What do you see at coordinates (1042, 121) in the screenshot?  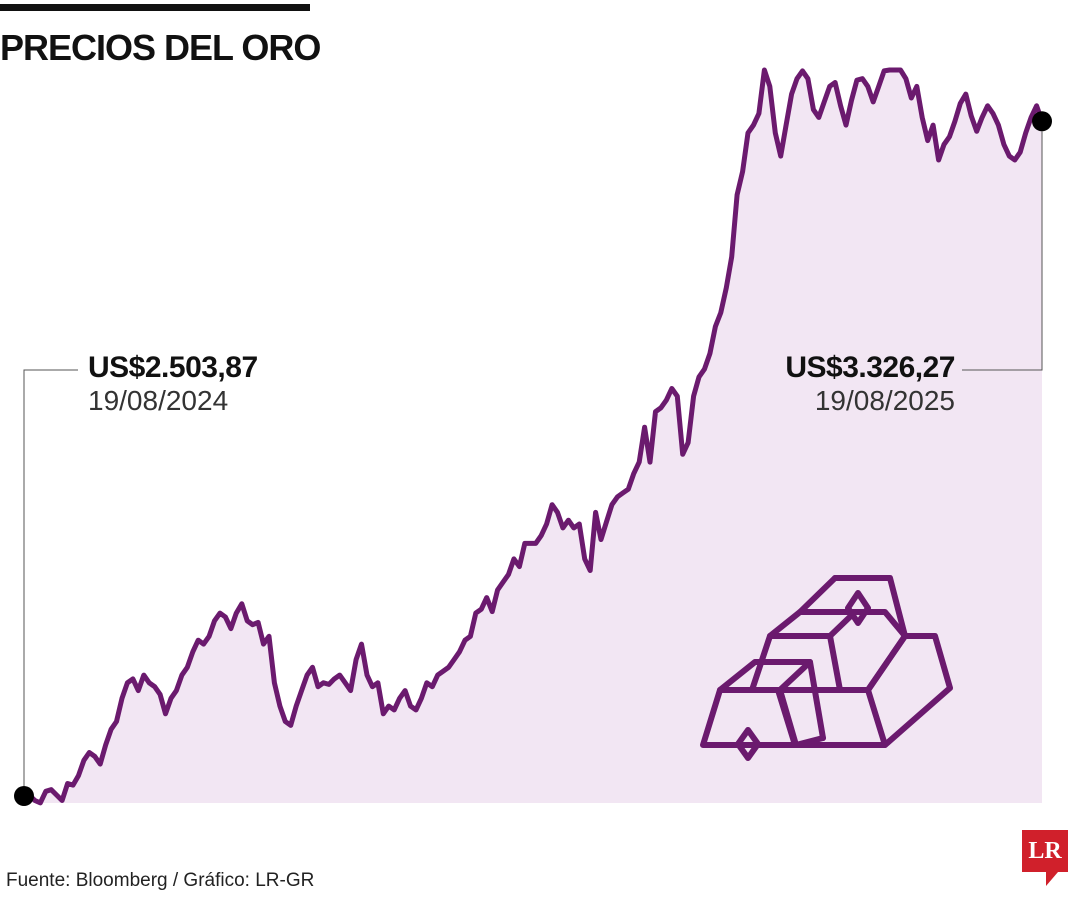 I see `end-point-marker` at bounding box center [1042, 121].